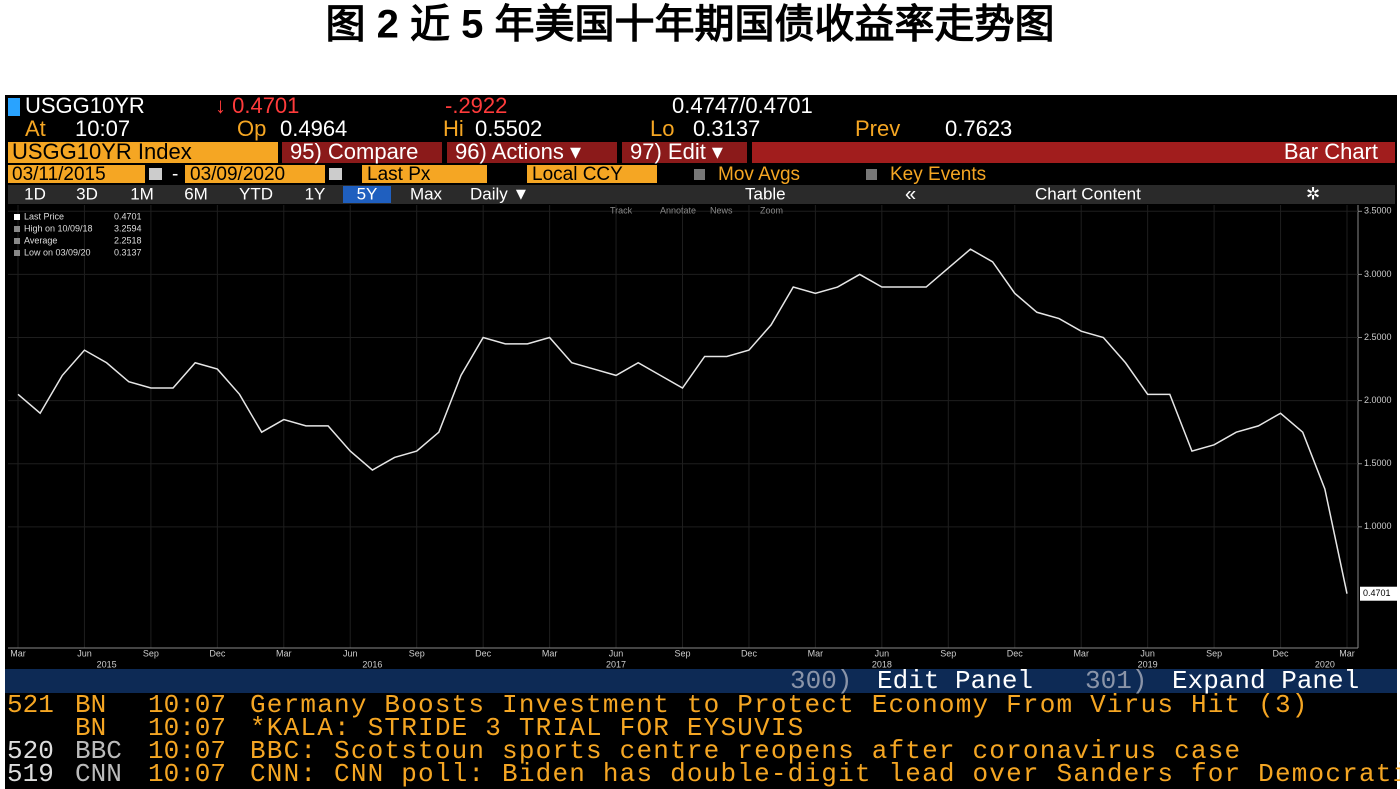 The width and height of the screenshot is (1400, 789). What do you see at coordinates (1265, 681) in the screenshot?
I see `expand-panel: Expand Panel` at bounding box center [1265, 681].